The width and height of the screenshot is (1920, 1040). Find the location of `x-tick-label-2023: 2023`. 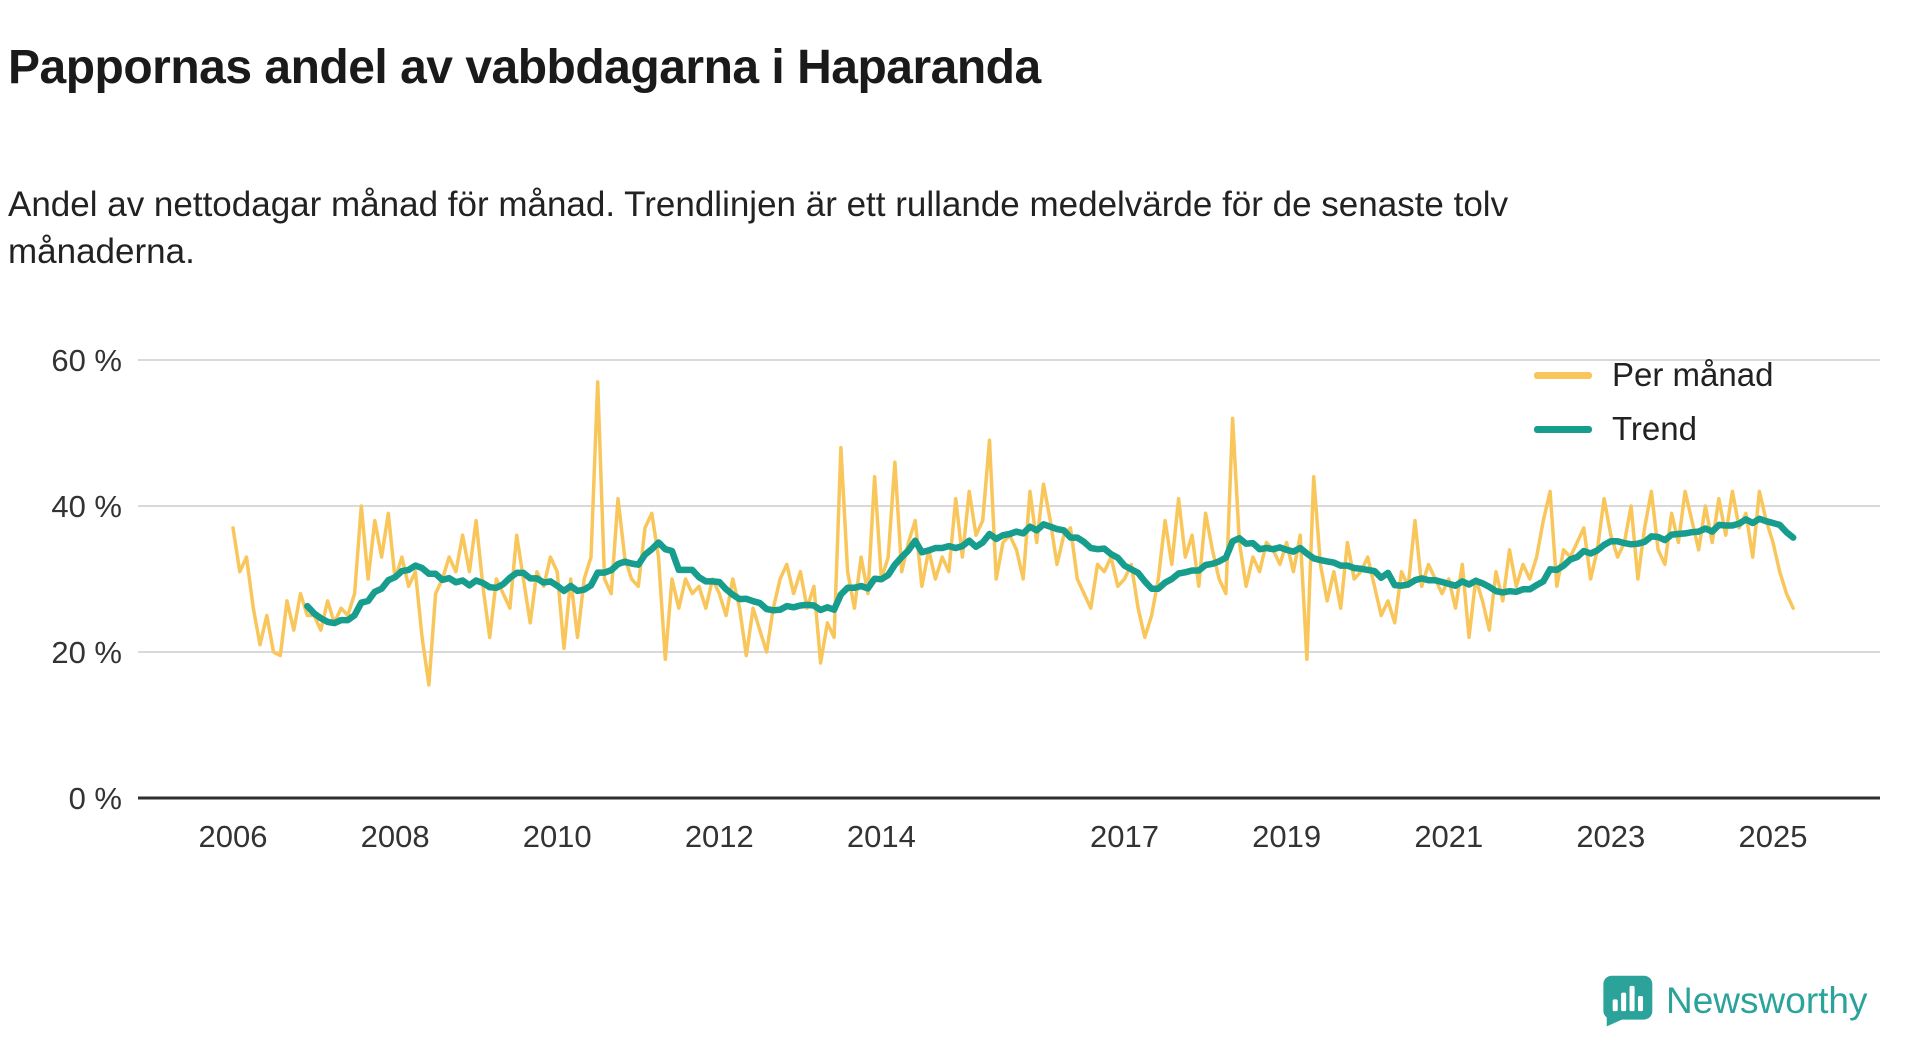

x-tick-label-2023: 2023 is located at coordinates (1610, 836).